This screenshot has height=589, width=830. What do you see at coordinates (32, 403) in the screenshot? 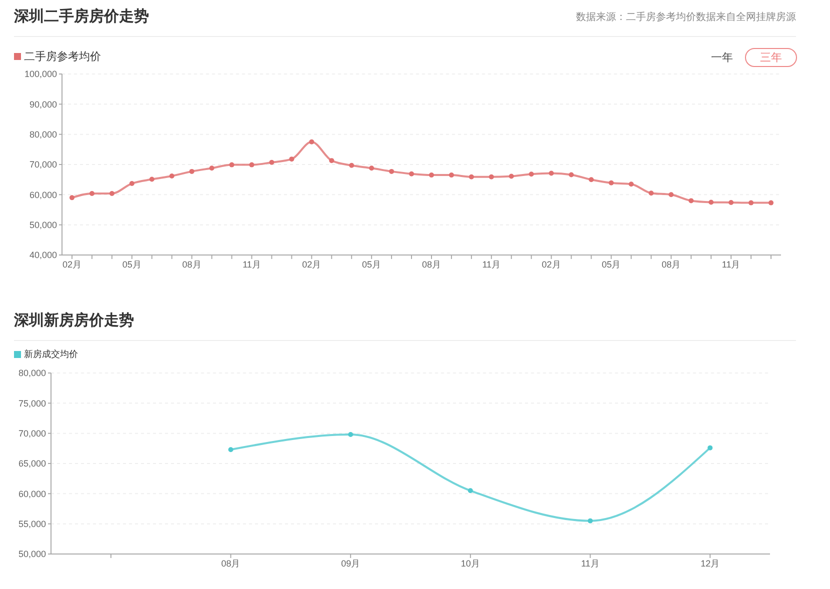
I see `y-tick-label: 75,000` at bounding box center [32, 403].